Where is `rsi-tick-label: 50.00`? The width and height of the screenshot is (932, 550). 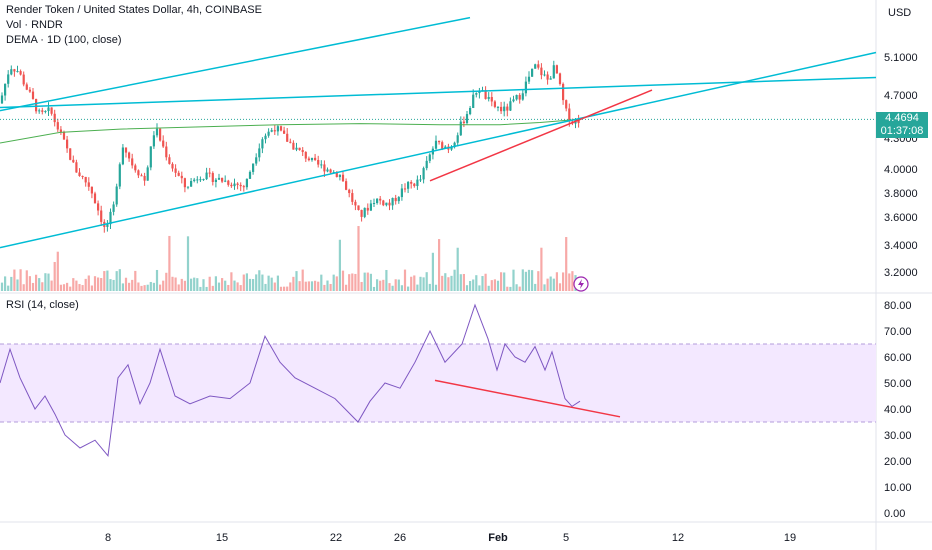
rsi-tick-label: 50.00 is located at coordinates (898, 384).